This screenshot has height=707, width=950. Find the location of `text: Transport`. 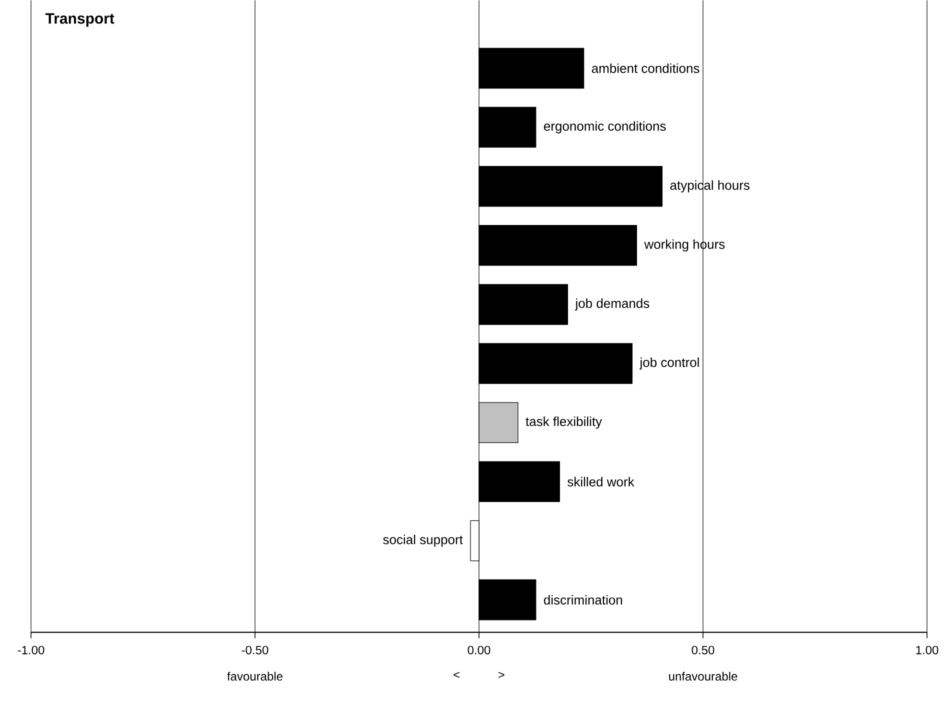

text: Transport is located at coordinates (79, 20).